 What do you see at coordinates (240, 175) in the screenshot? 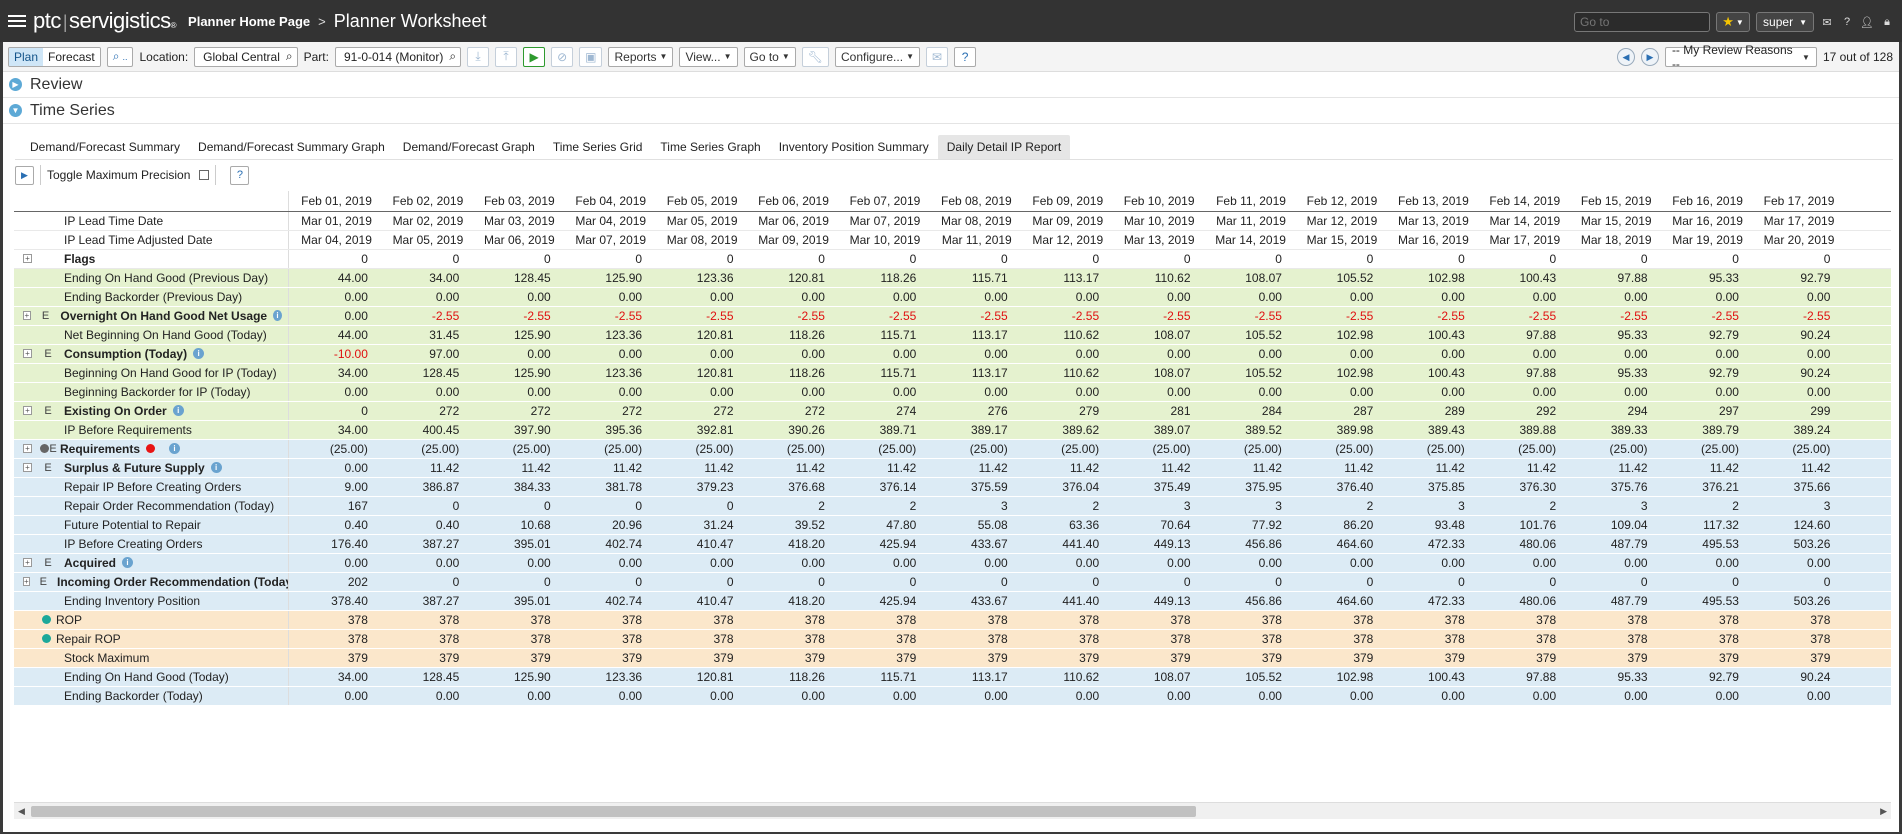
I see `grid-help-button: ?` at bounding box center [240, 175].